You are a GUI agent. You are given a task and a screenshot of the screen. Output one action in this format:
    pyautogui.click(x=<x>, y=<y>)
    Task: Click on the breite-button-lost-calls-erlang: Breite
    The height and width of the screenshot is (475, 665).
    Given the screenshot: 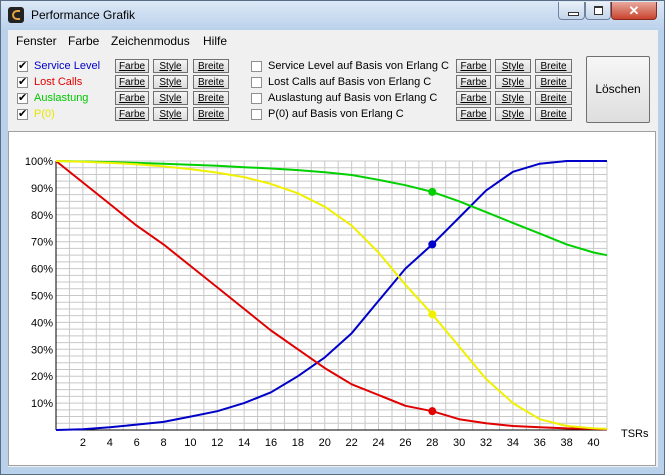 What is the action you would take?
    pyautogui.click(x=553, y=82)
    